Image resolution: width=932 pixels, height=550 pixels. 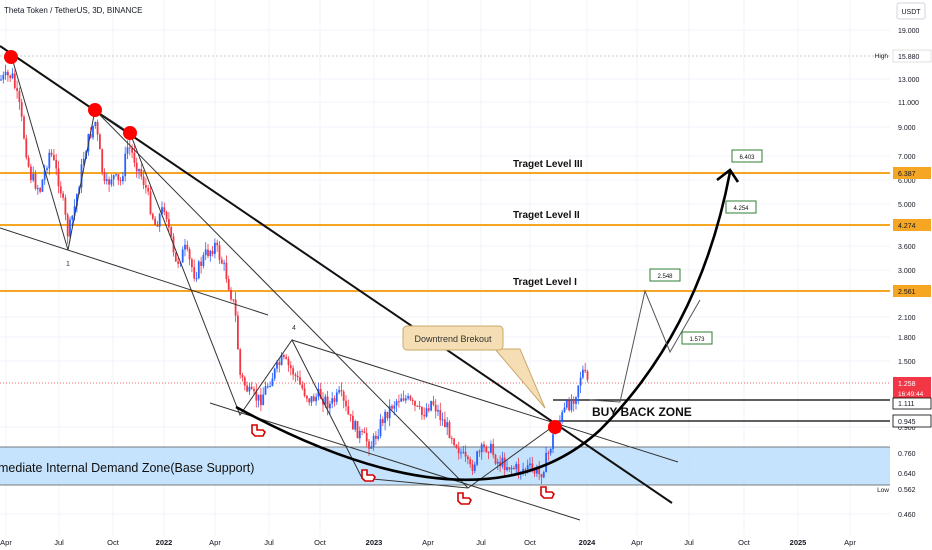 What do you see at coordinates (555, 427) in the screenshot?
I see `breakout-marker` at bounding box center [555, 427].